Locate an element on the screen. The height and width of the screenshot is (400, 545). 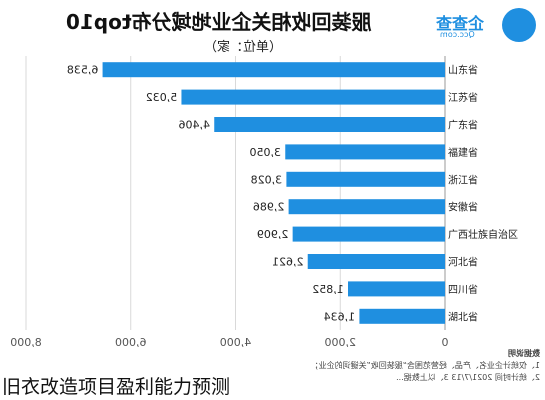
category-label: 广西壮族自治区 is located at coordinates (483, 234).